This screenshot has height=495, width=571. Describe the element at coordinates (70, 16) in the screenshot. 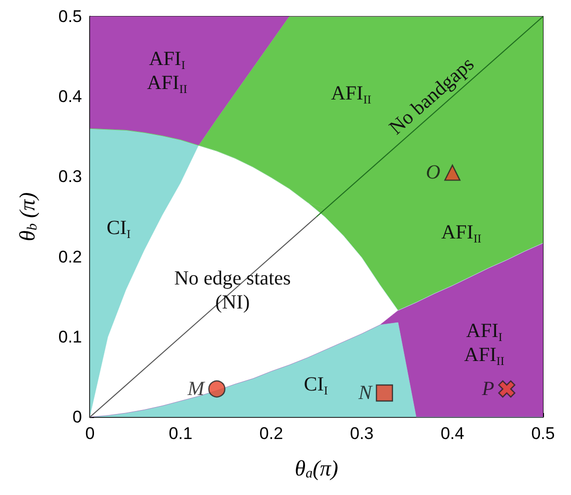

I see `y-tick-label: 0.5` at that location.